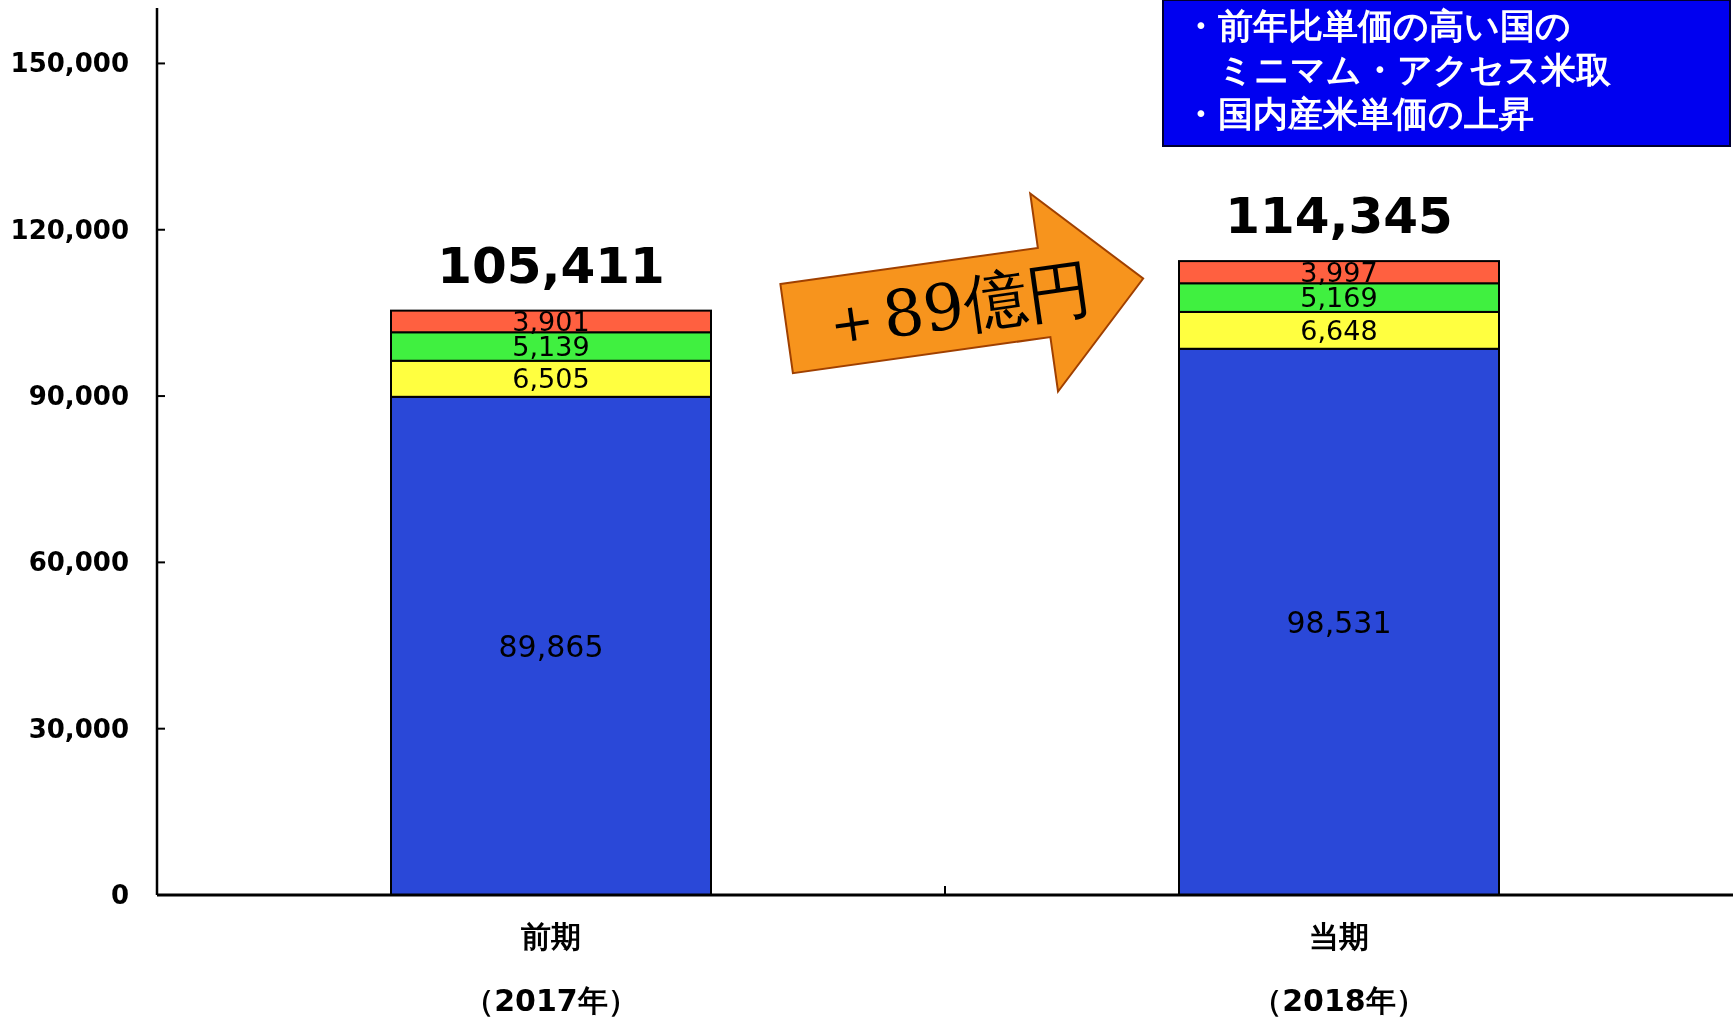 The height and width of the screenshot is (1021, 1733). What do you see at coordinates (955, 306) in the screenshot?
I see `annotation: ＋89億円` at bounding box center [955, 306].